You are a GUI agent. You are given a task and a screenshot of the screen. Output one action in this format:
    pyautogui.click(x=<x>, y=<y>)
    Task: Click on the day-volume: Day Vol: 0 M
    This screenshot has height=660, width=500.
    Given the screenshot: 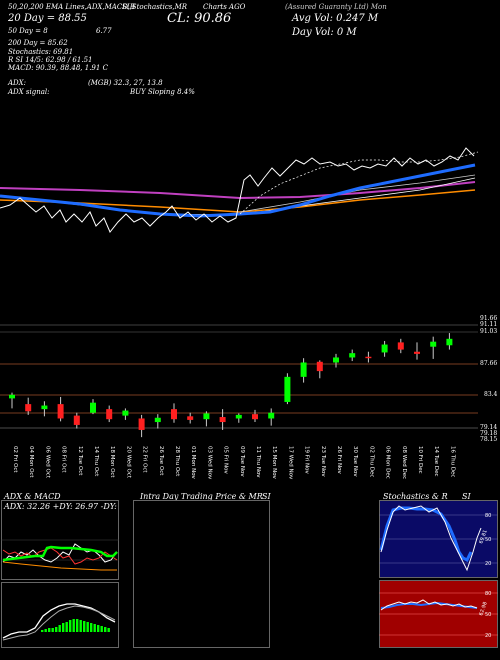 What is the action you would take?
    pyautogui.click(x=324, y=32)
    